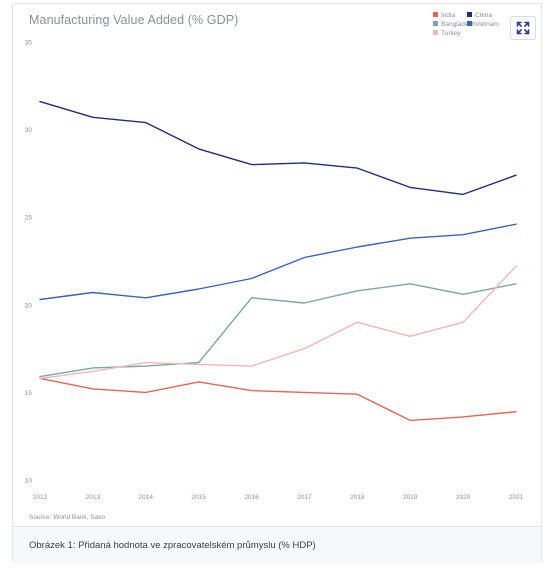  What do you see at coordinates (29, 481) in the screenshot?
I see `y-tick-label: 10` at bounding box center [29, 481].